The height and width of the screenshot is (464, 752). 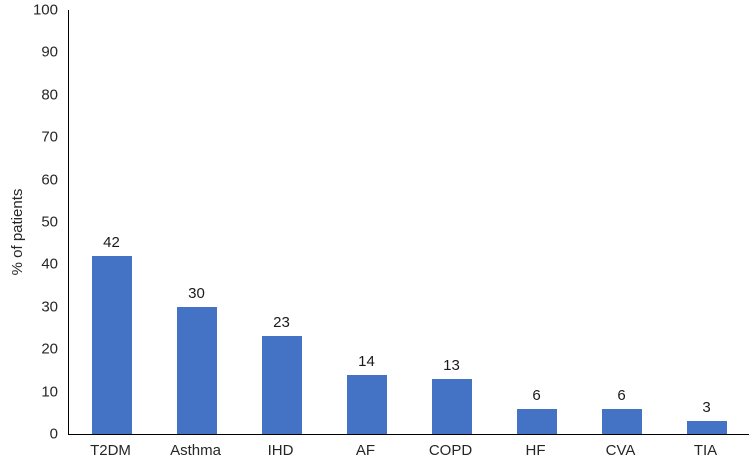 What do you see at coordinates (110, 450) in the screenshot?
I see `x-category-label-t2dm: T2DM` at bounding box center [110, 450].